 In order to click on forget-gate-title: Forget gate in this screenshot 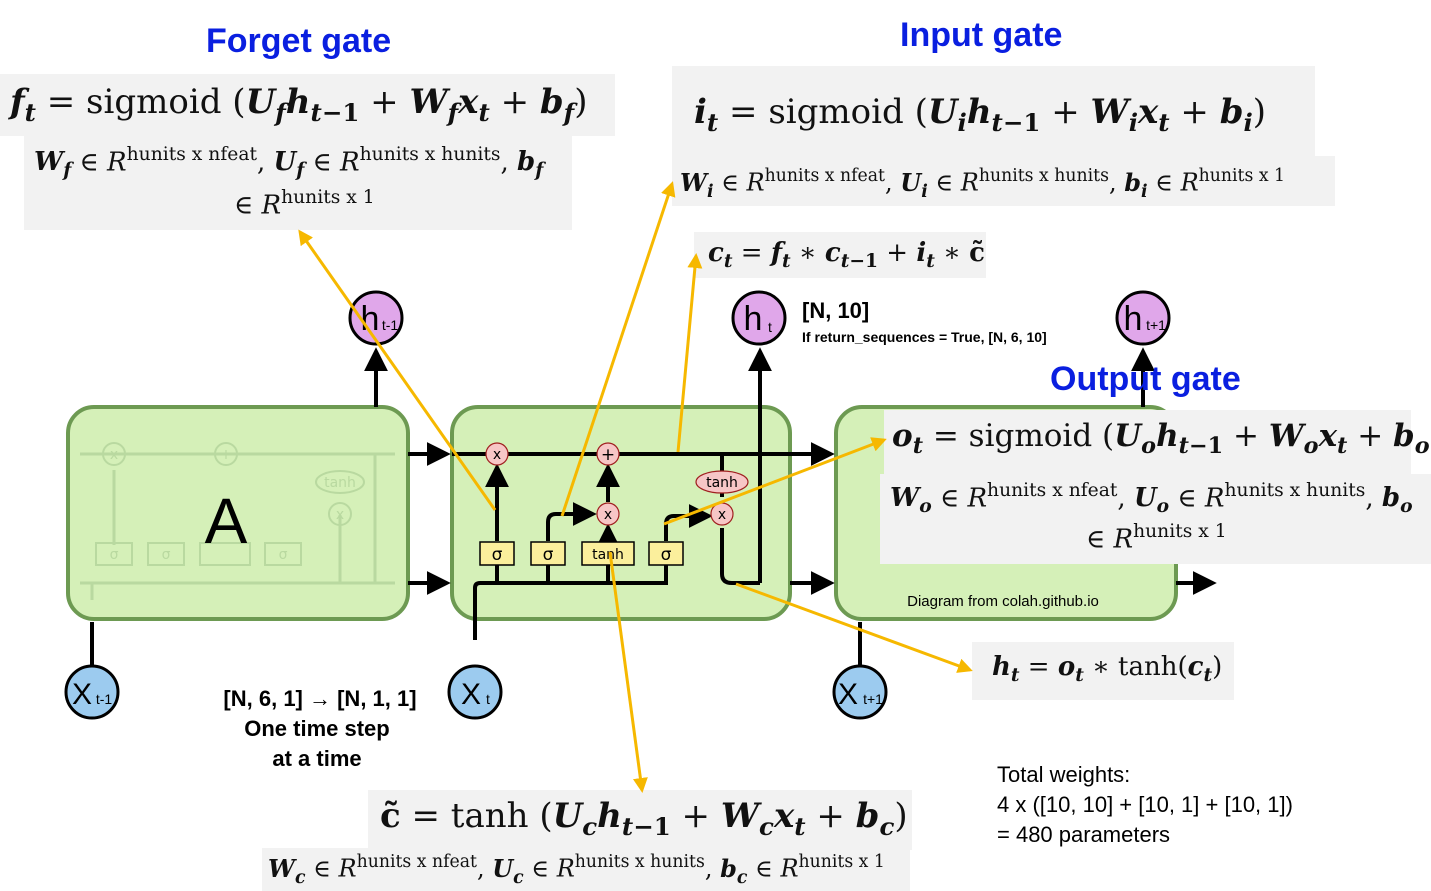, I will do `click(299, 41)`.